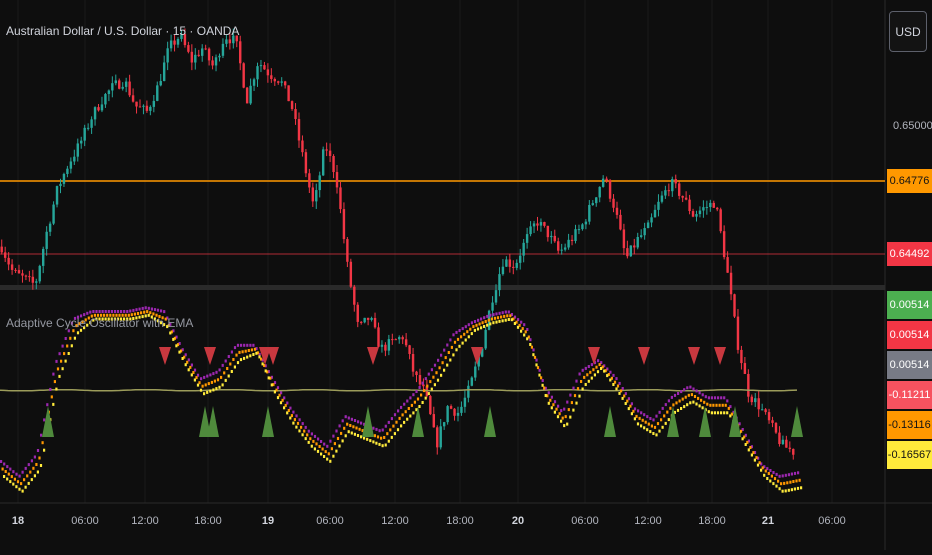 Image resolution: width=932 pixels, height=555 pixels. What do you see at coordinates (85, 521) in the screenshot?
I see `time-tick-label: 06:00` at bounding box center [85, 521].